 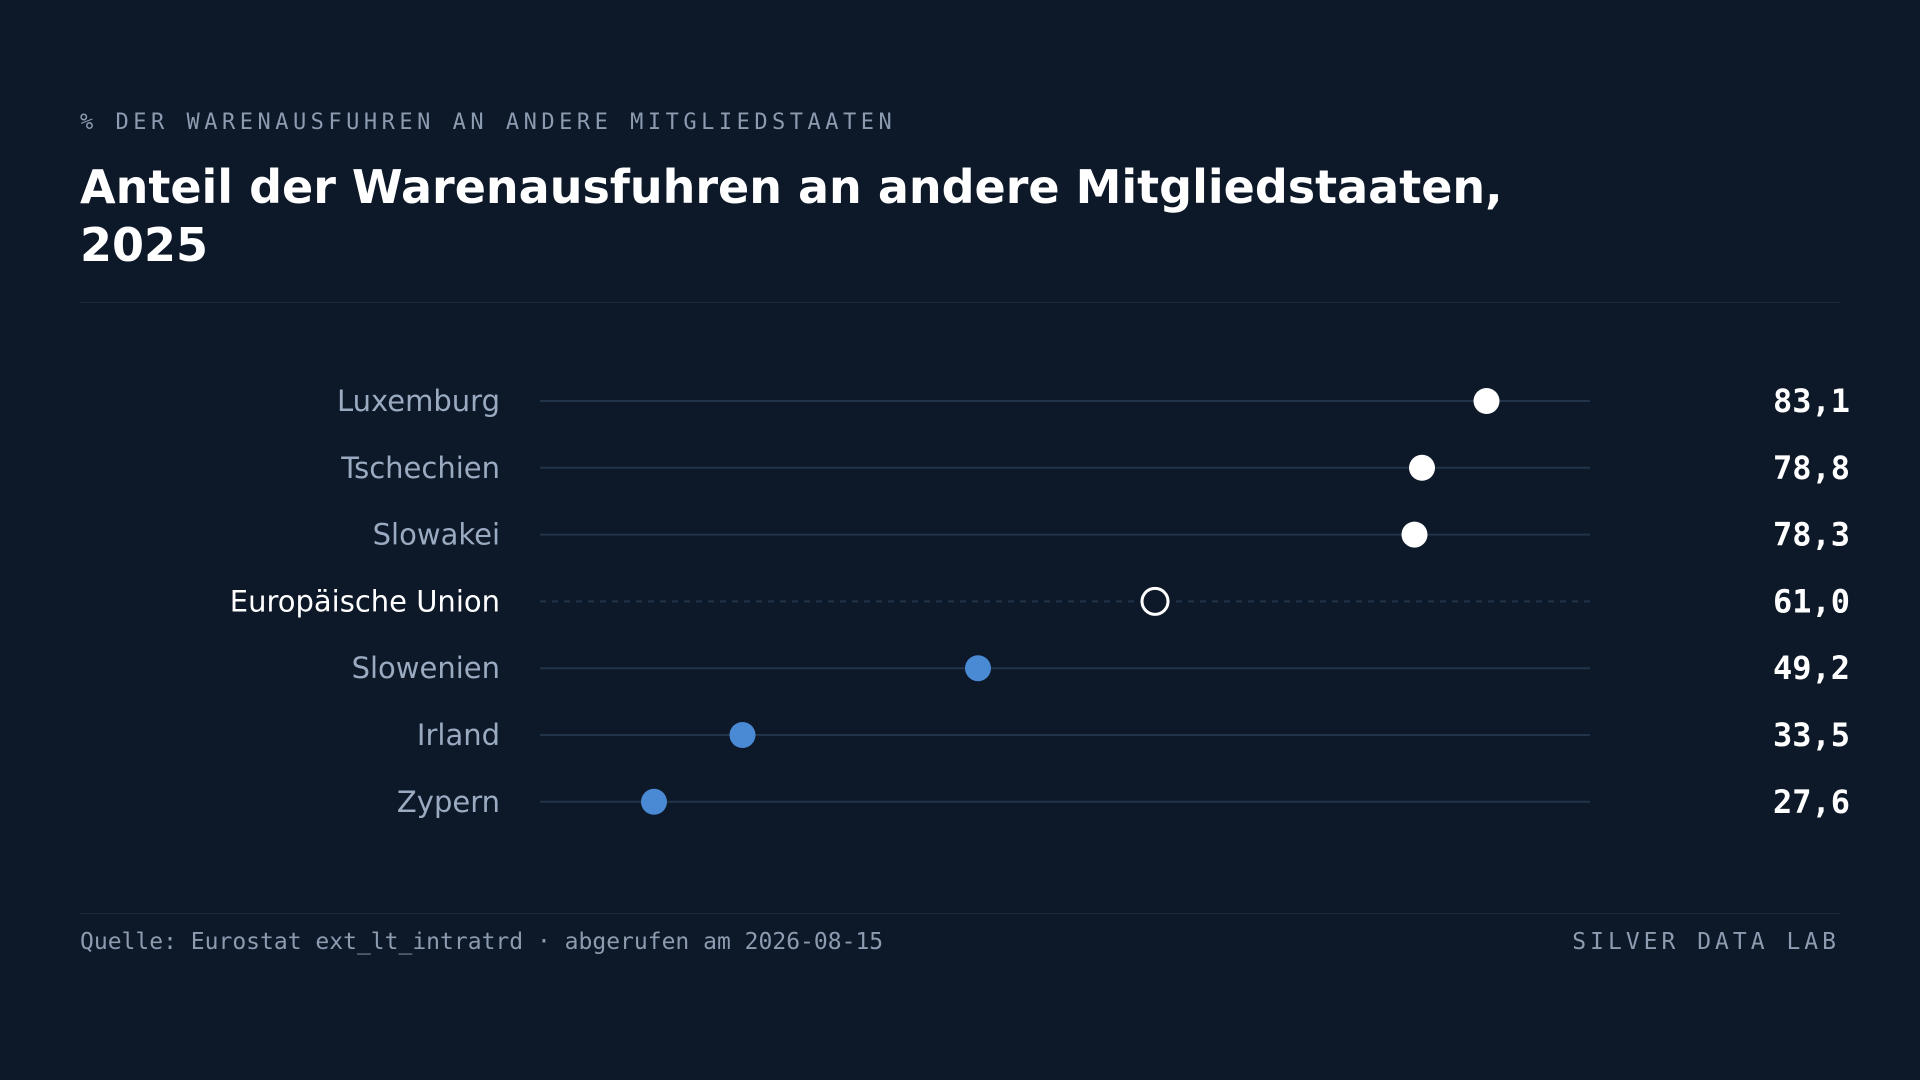 What do you see at coordinates (436, 535) in the screenshot?
I see `category-label: Slowakei` at bounding box center [436, 535].